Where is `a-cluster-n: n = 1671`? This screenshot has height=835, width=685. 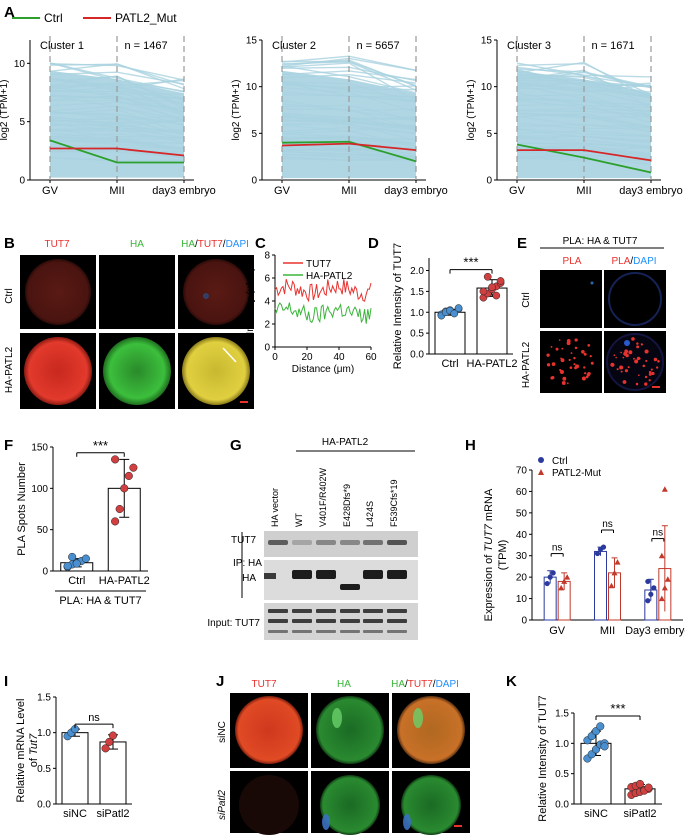
a-cluster-n: n = 1671 is located at coordinates (612, 46).